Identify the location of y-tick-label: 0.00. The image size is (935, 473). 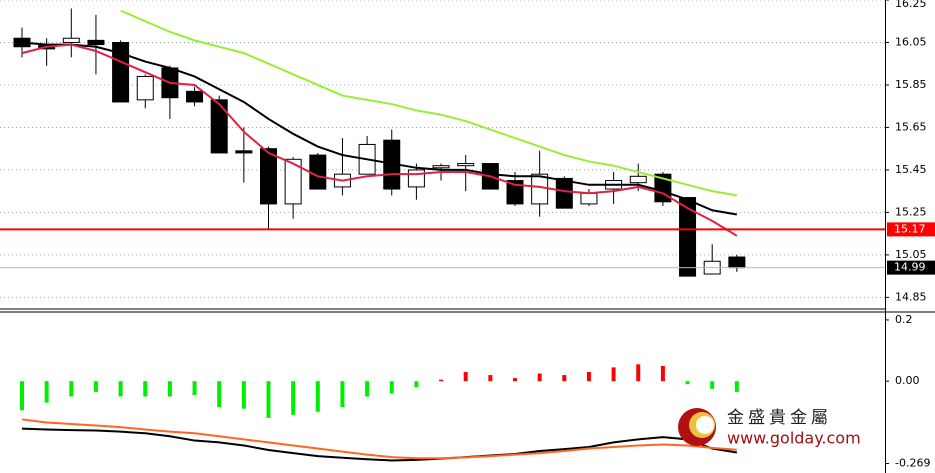
(907, 380).